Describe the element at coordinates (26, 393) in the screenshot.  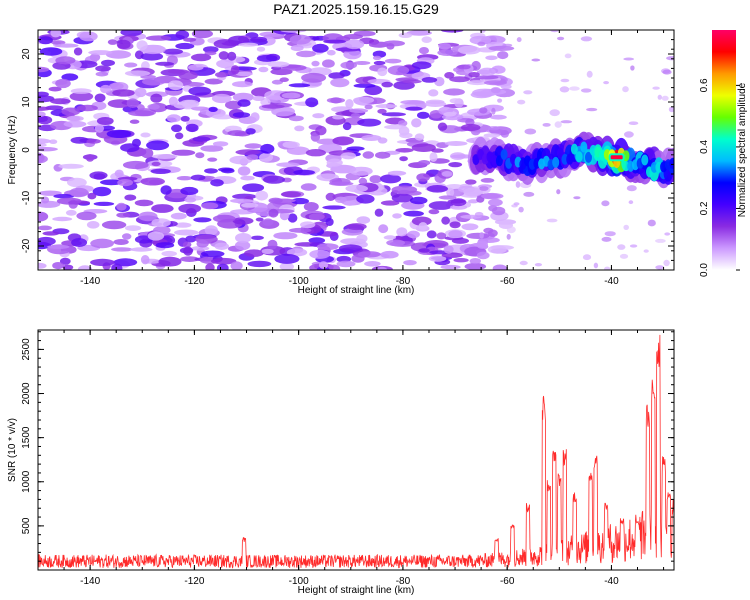
I see `y-tick-label: 2000` at that location.